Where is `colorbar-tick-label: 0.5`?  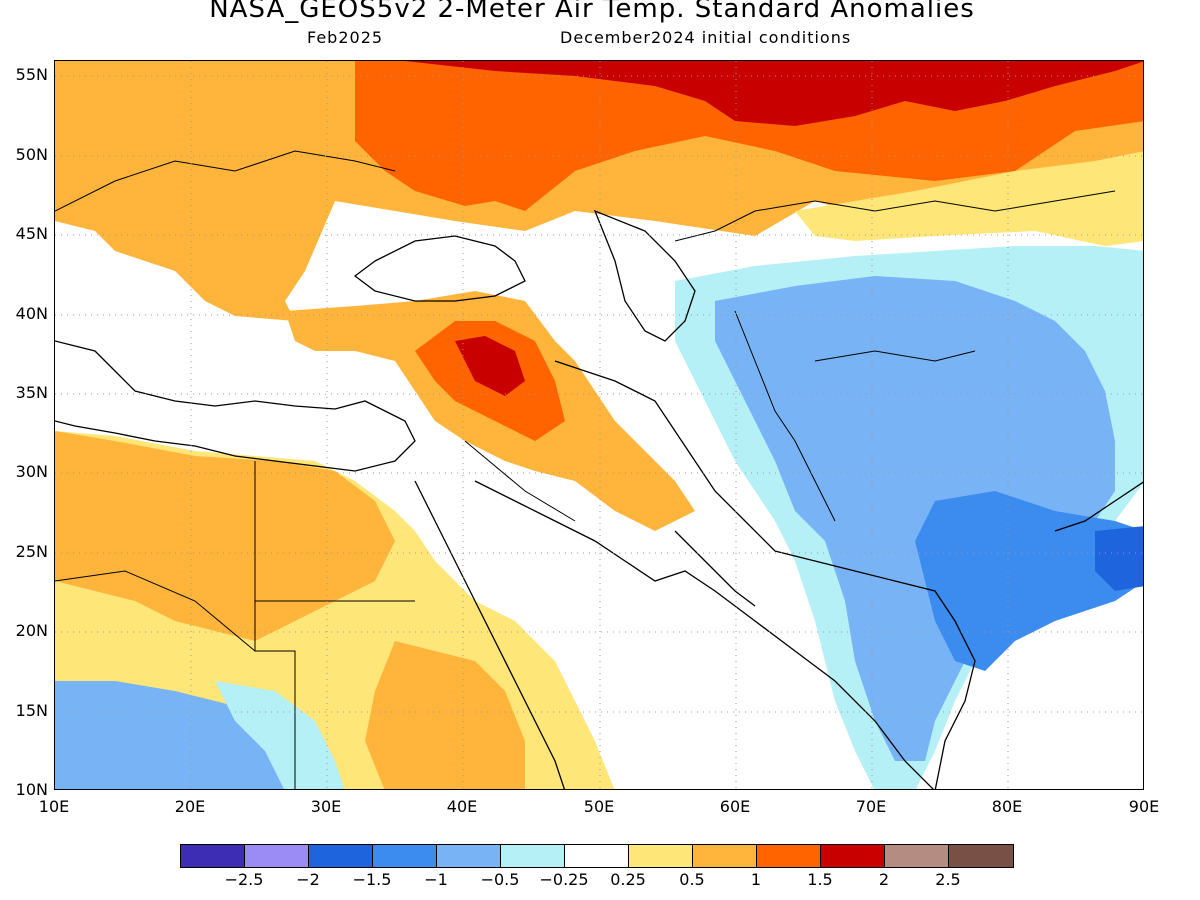 colorbar-tick-label: 0.5 is located at coordinates (692, 879).